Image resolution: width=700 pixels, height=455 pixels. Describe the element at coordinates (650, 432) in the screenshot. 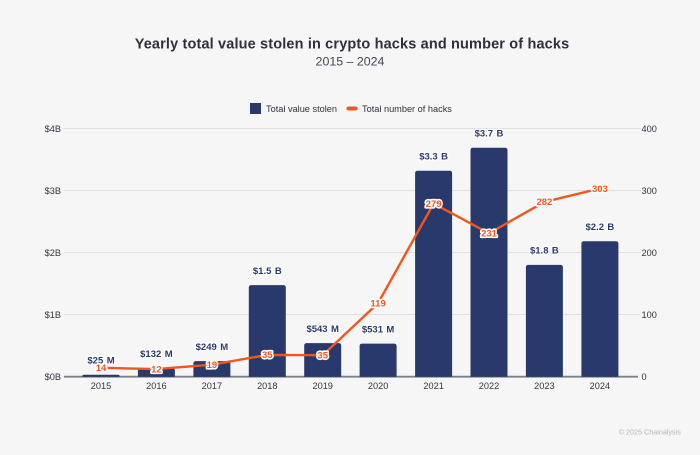

I see `svg-text: © 2025 Chainalysis` at that location.